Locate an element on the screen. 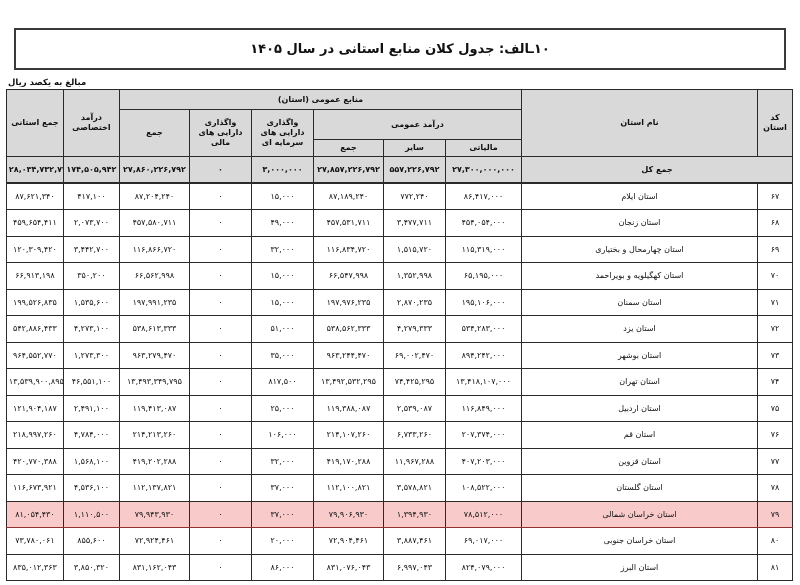 This screenshot has width=800, height=585. dedicated-revenue: ۴,۵۳۶,۱۰۰ is located at coordinates (91, 488).